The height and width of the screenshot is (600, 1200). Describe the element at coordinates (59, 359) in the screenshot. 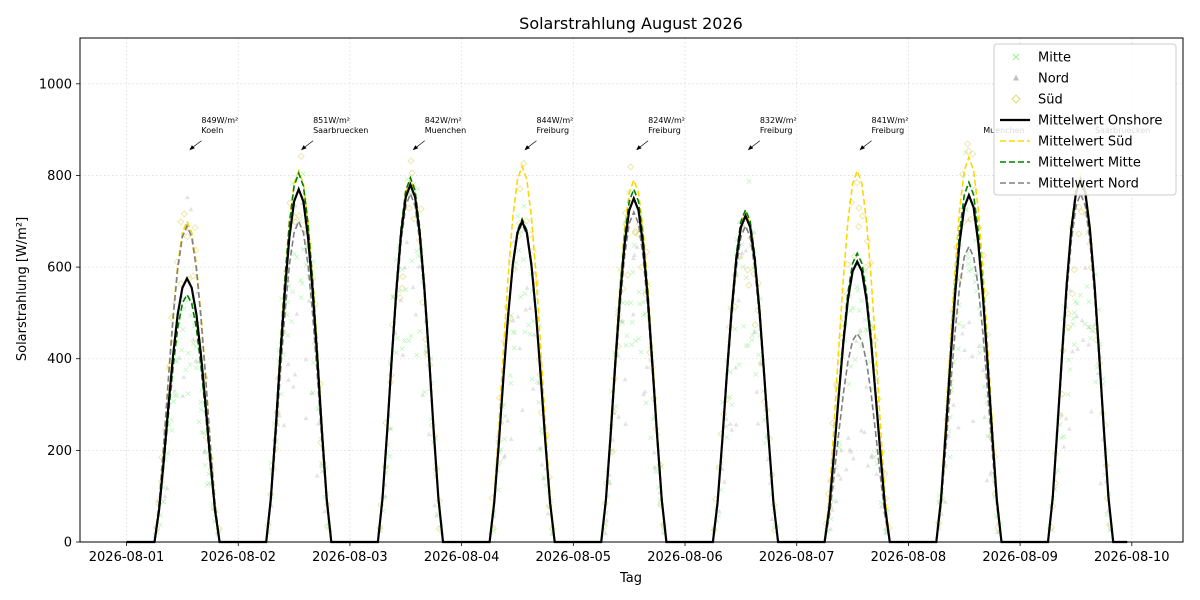

I see `y-tick-label: 400` at that location.